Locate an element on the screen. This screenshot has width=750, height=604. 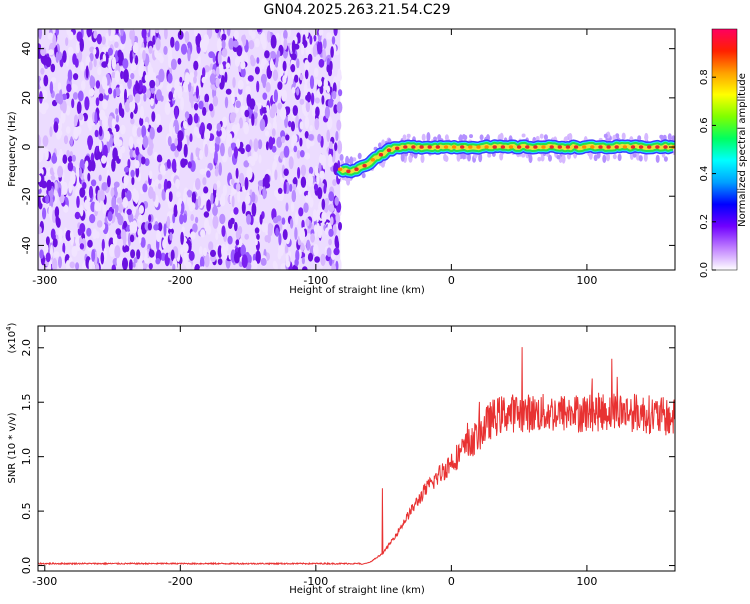
snr-xtick-label: 100 is located at coordinates (586, 581).